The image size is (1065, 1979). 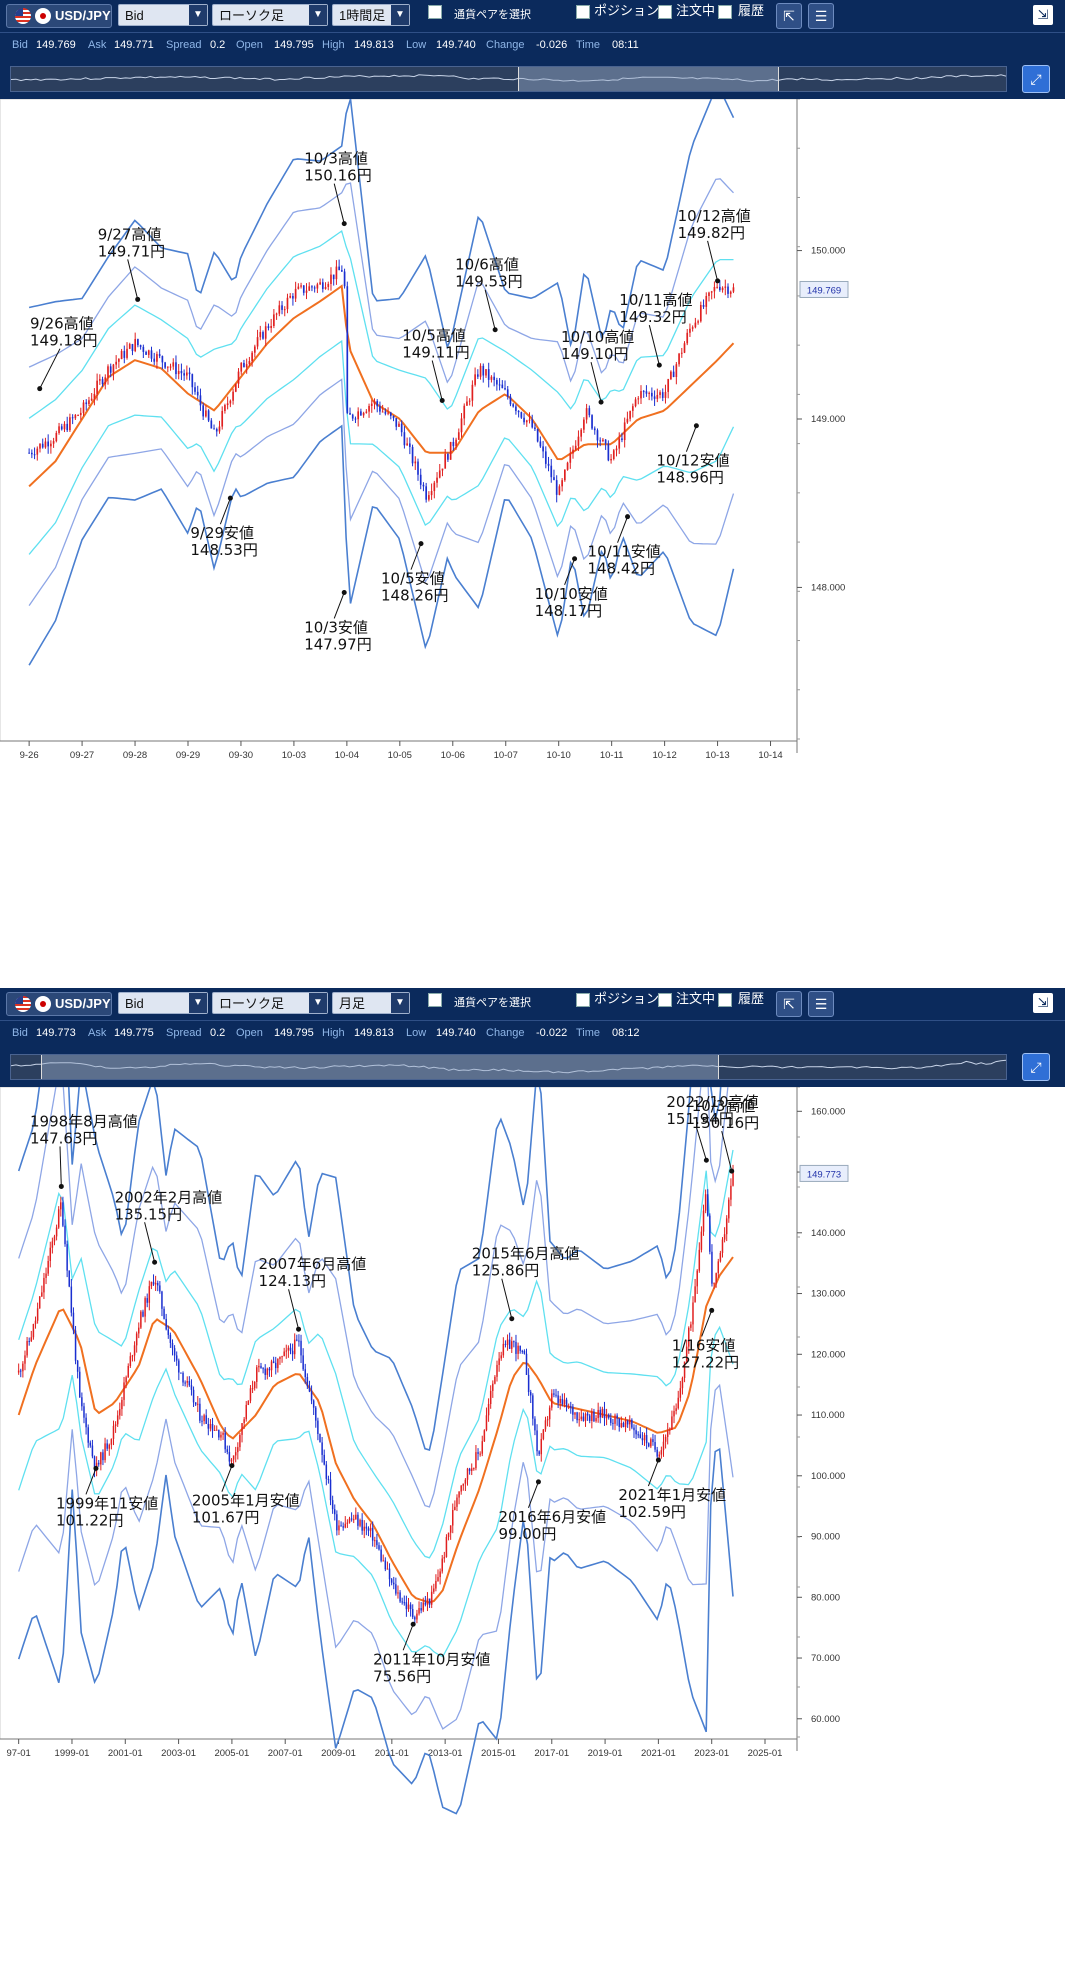 What do you see at coordinates (371, 15) in the screenshot?
I see `timeframe-select: 1時間足 ▼` at bounding box center [371, 15].